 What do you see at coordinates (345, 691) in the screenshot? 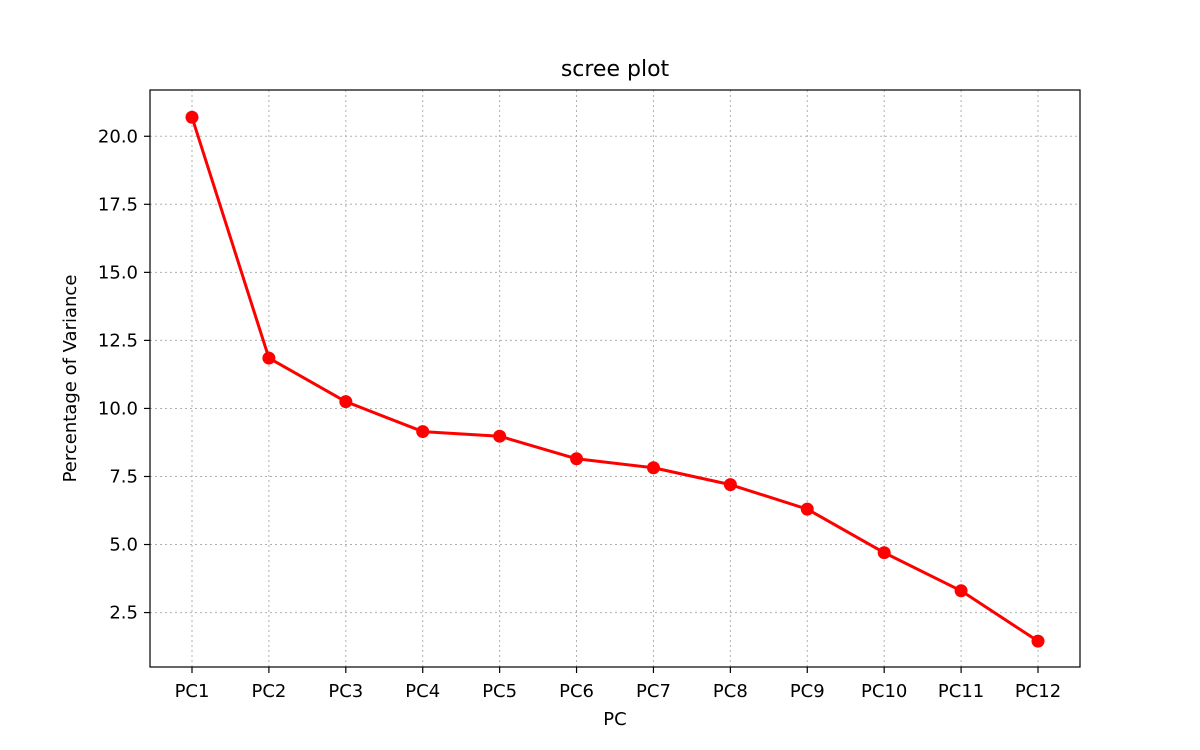
I see `x-tick-label: PC3` at bounding box center [345, 691].